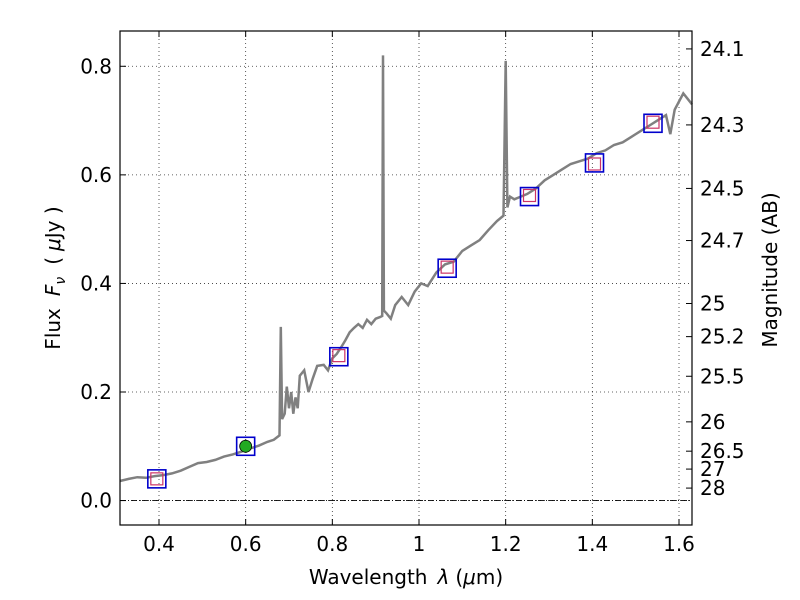 The width and height of the screenshot is (800, 600). What do you see at coordinates (722, 376) in the screenshot?
I see `magnitude-tick-label: 25.5` at bounding box center [722, 376].